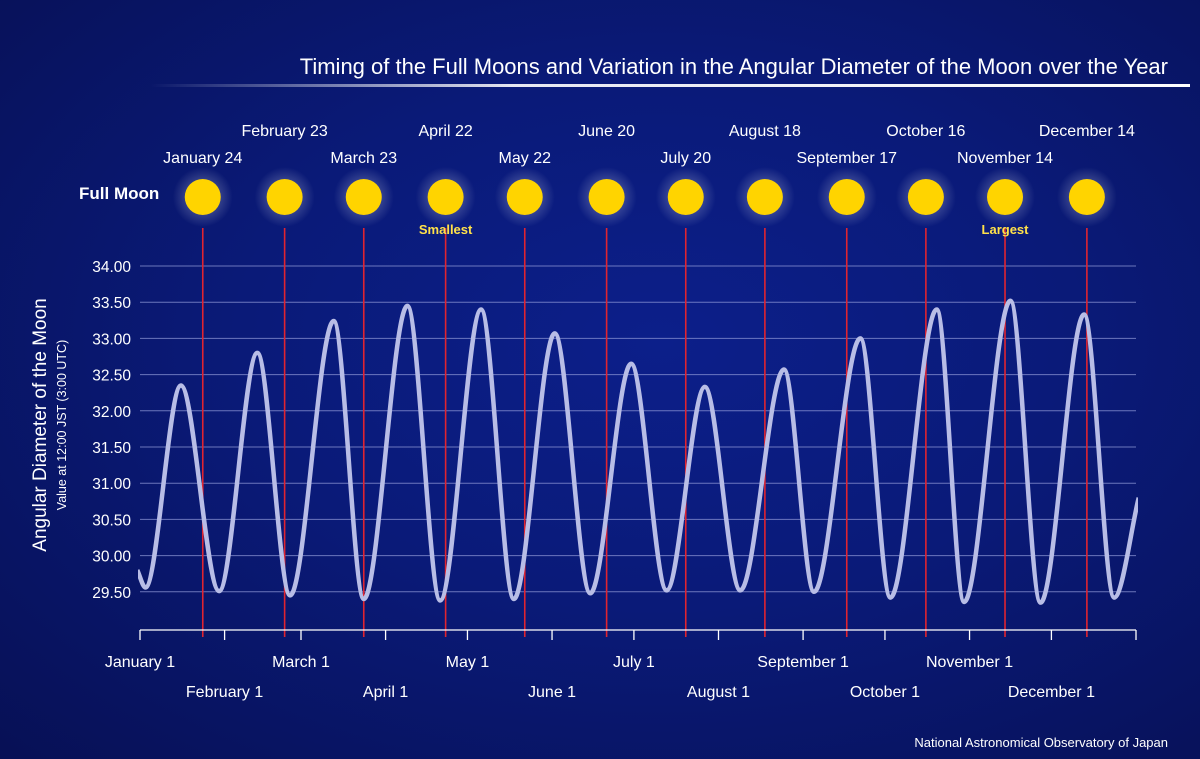  Describe the element at coordinates (202, 158) in the screenshot. I see `full-moon-date-label: January 24` at that location.